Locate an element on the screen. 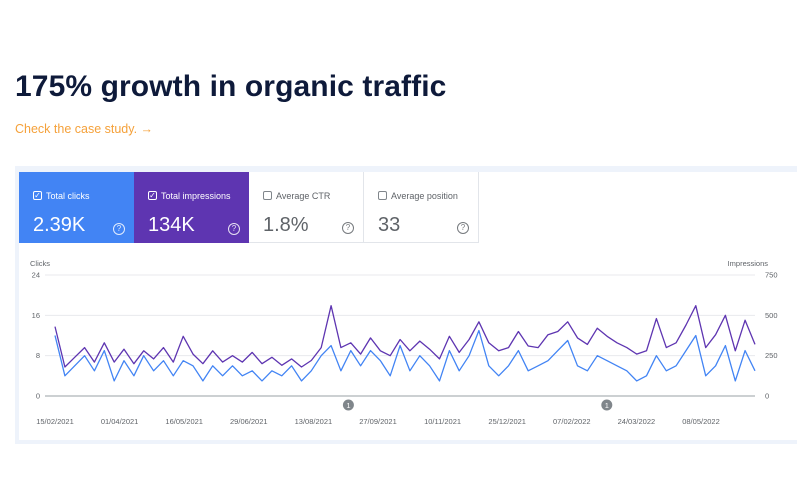 The image size is (800, 480). metric-tile-average-ctr: Average CTR 1.8% ? is located at coordinates (306, 207).